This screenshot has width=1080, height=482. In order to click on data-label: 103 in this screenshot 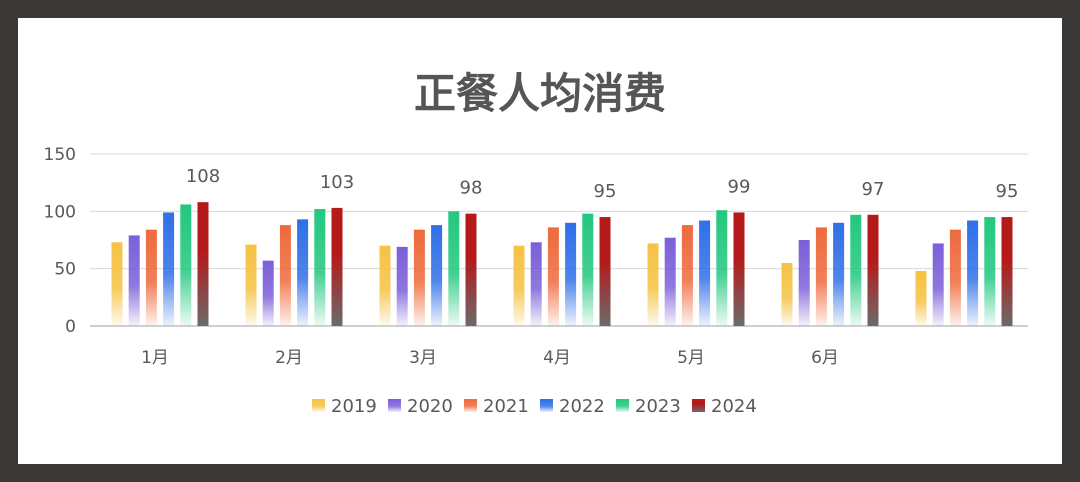, I will do `click(337, 182)`.